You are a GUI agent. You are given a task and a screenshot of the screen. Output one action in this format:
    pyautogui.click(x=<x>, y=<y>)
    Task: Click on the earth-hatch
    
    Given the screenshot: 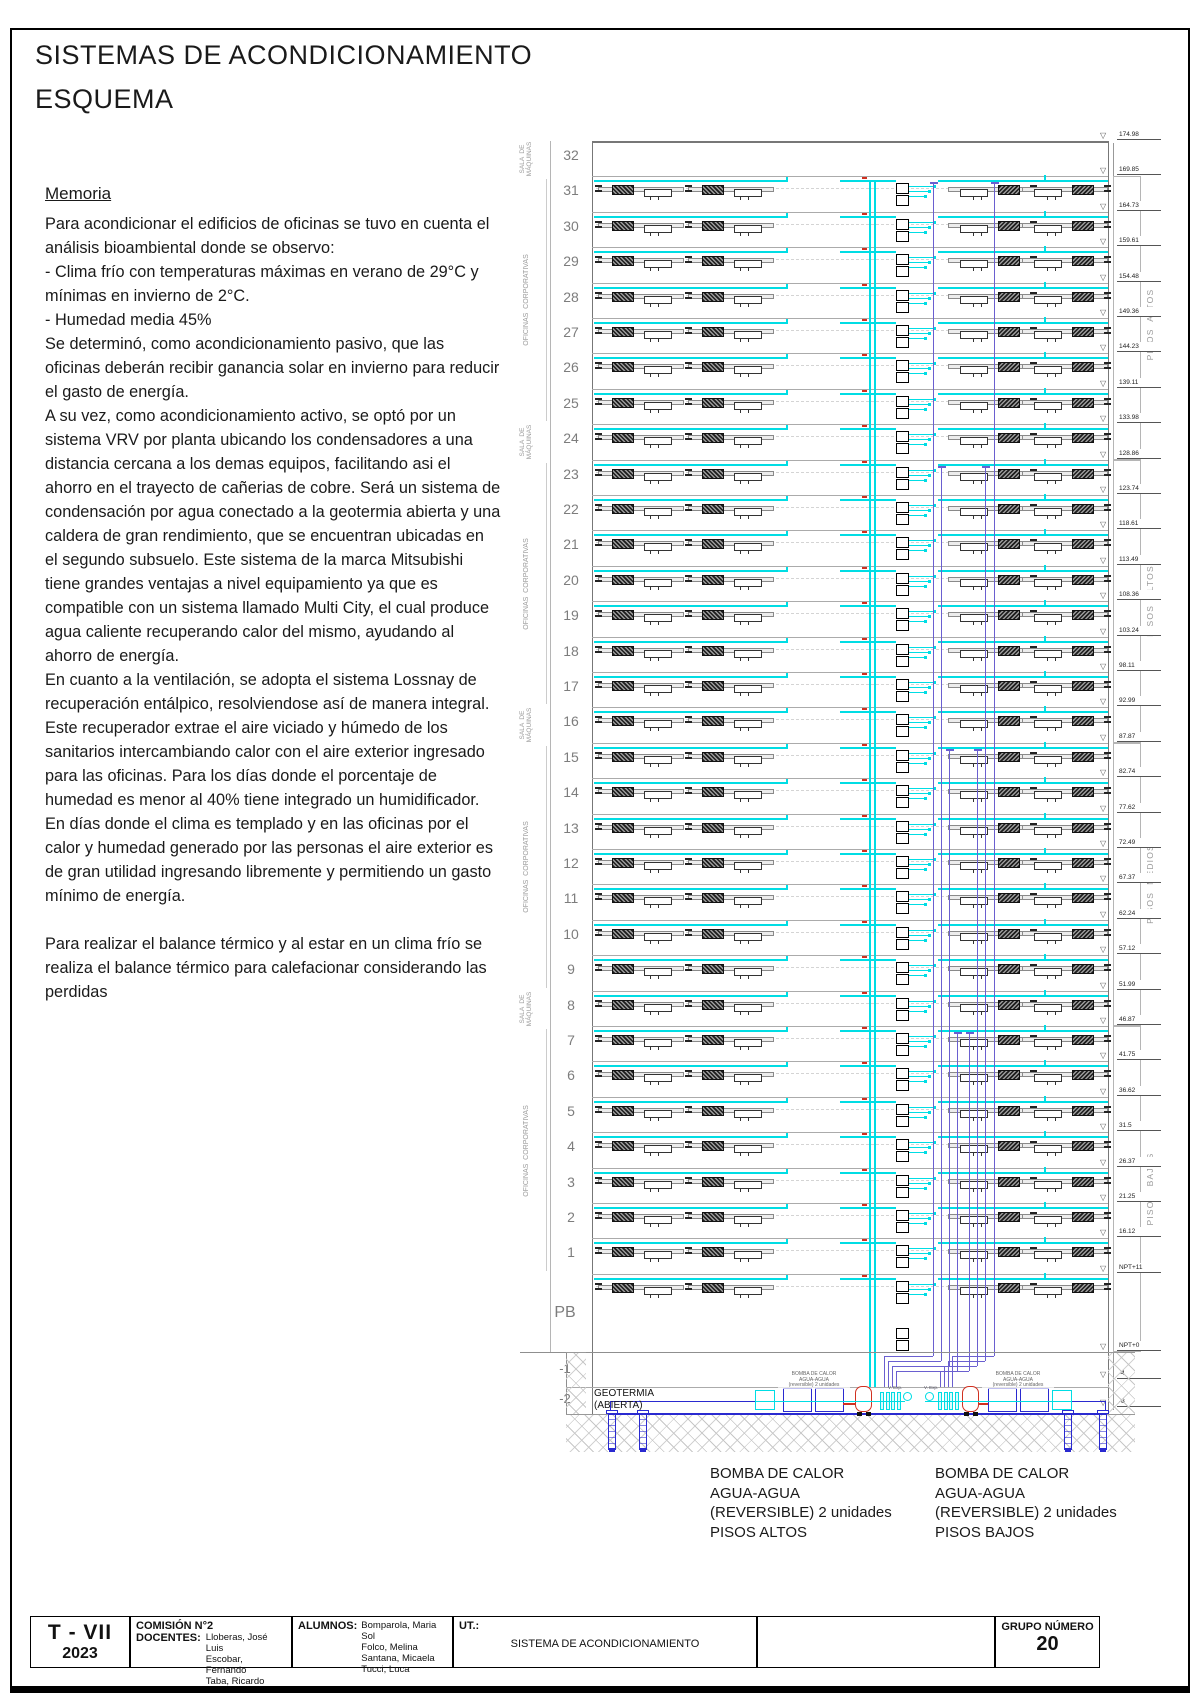 What is the action you would take?
    pyautogui.click(x=576, y=1383)
    